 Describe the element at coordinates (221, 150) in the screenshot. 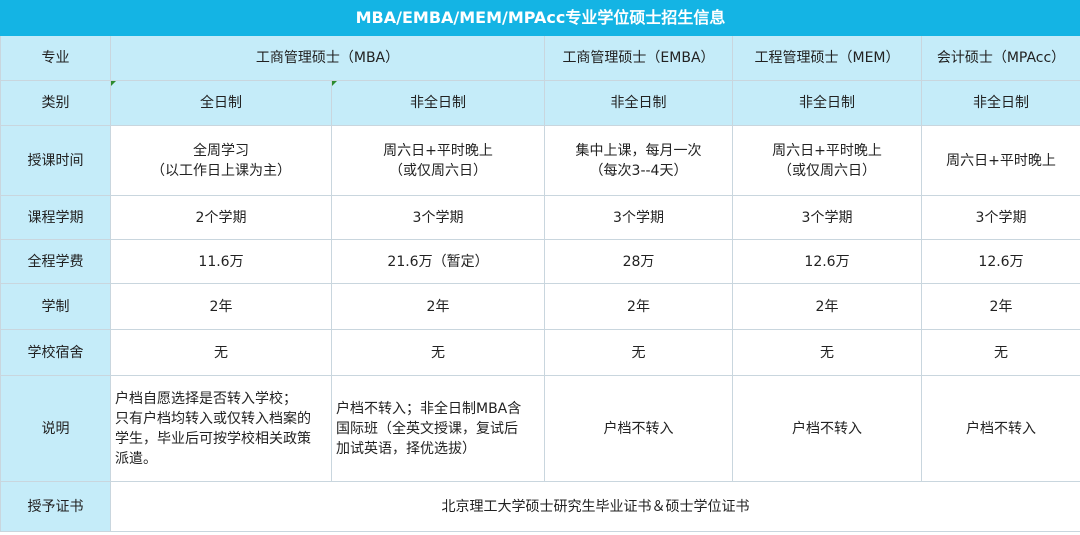

I see `cell-line: 全周学习` at that location.